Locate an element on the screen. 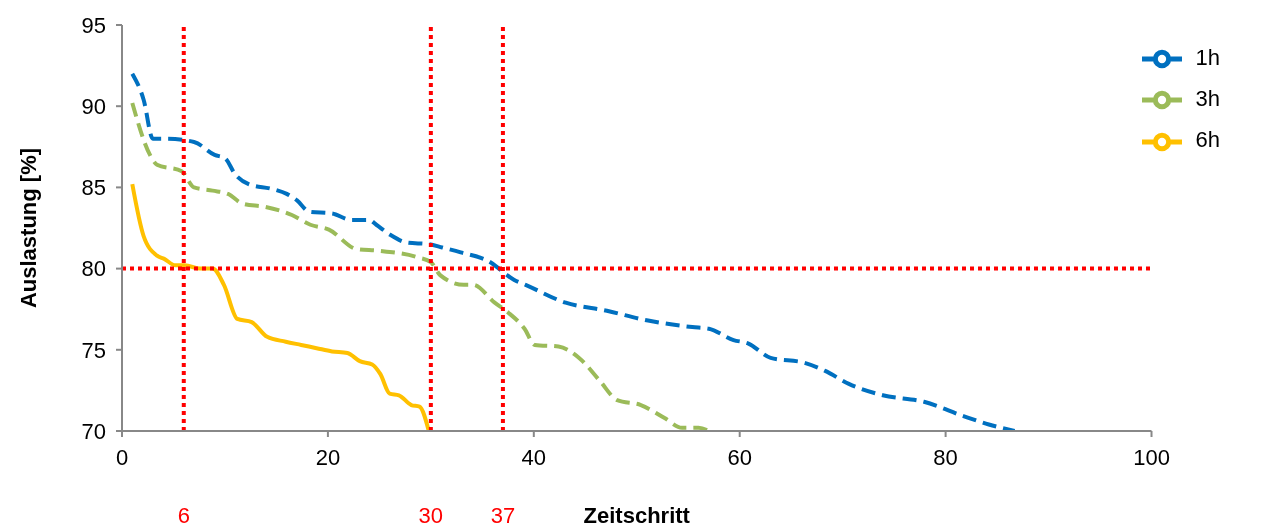  y-tick-label: 75 is located at coordinates (93, 350).